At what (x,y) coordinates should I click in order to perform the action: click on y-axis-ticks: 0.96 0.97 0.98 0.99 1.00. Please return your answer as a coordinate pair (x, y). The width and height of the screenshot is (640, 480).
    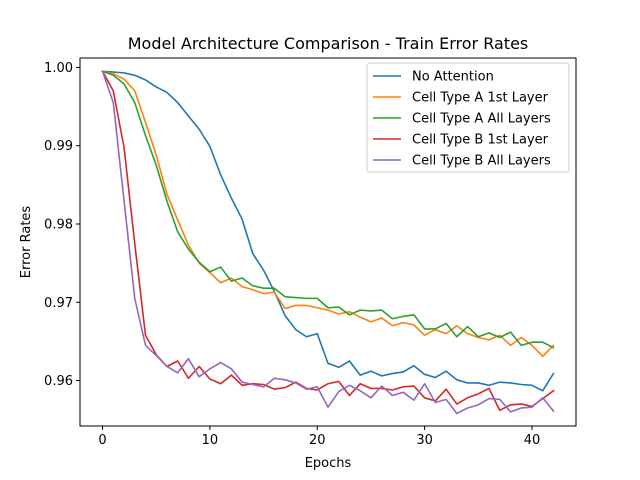
    Looking at the image, I should click on (62, 225).